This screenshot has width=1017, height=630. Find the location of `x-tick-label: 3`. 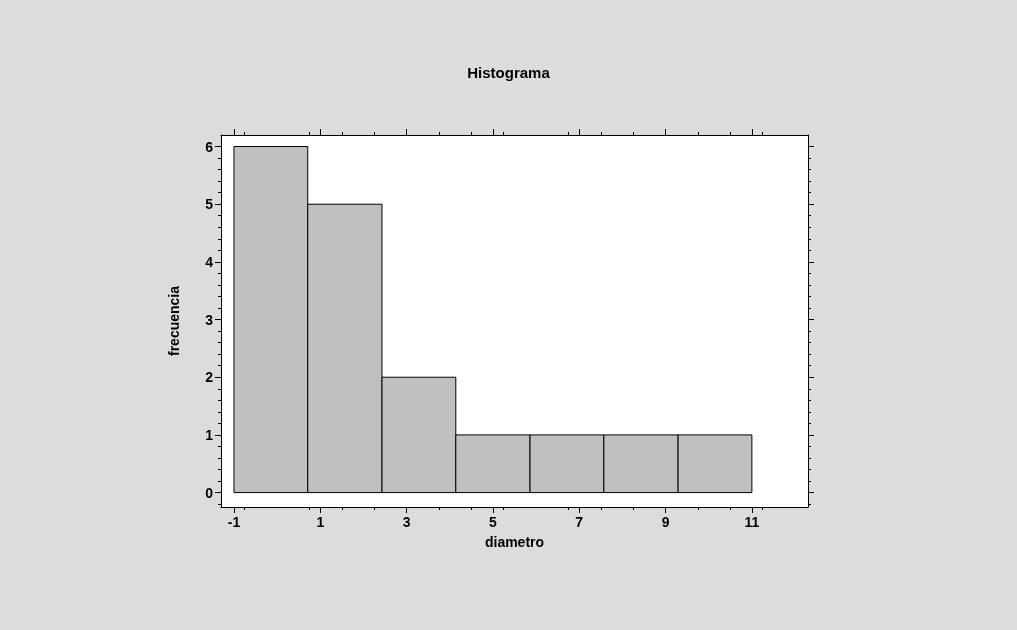

x-tick-label: 3 is located at coordinates (406, 522).